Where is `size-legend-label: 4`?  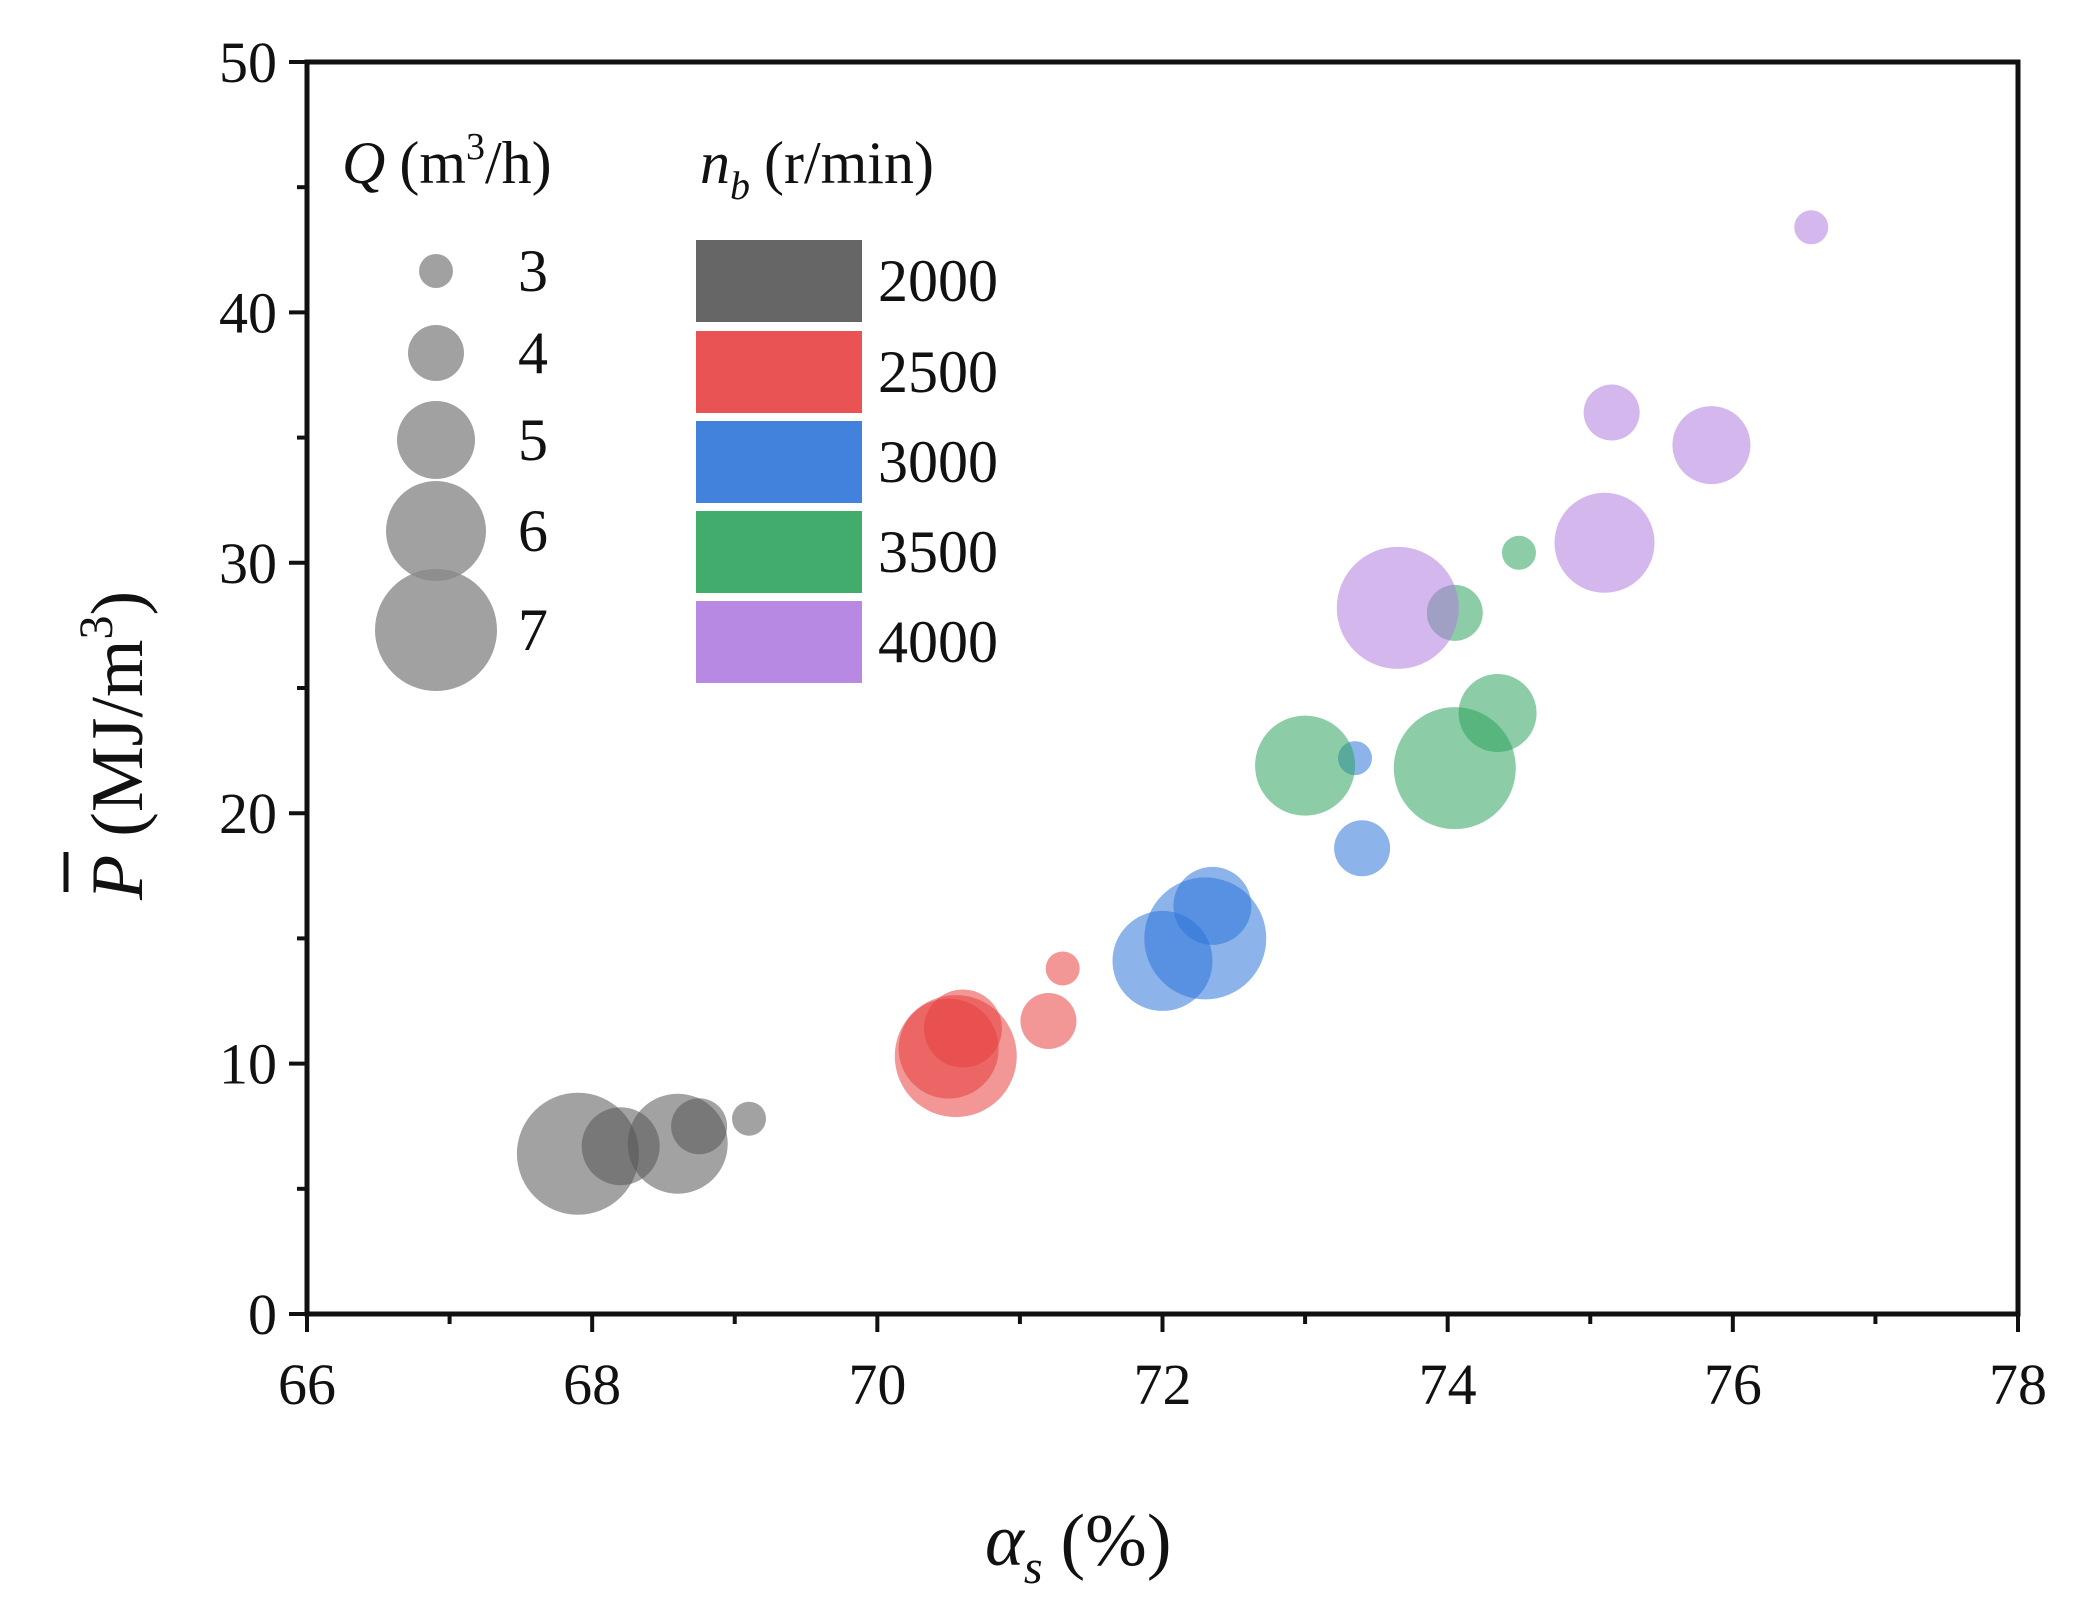 size-legend-label: 4 is located at coordinates (533, 353).